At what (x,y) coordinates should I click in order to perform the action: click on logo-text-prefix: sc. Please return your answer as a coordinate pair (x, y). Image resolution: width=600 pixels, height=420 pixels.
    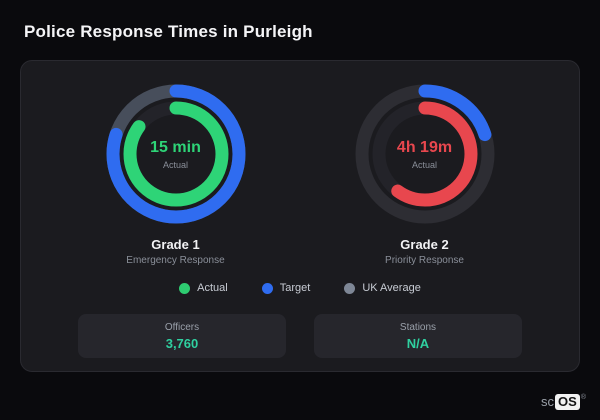
    Looking at the image, I should click on (548, 401).